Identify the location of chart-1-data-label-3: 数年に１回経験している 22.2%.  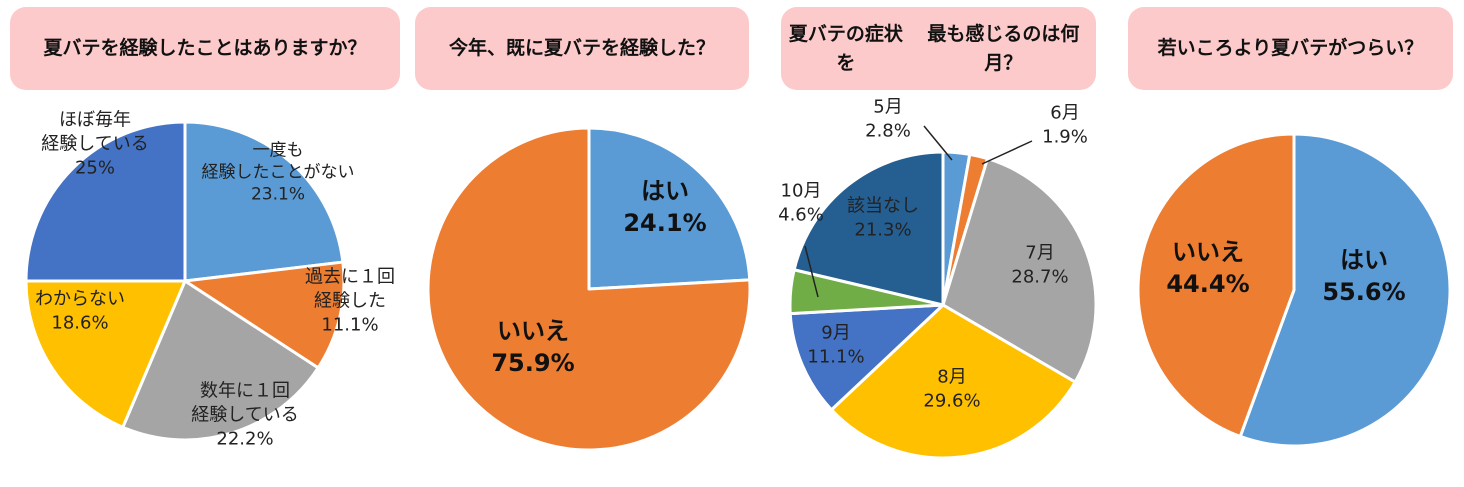
(244, 414).